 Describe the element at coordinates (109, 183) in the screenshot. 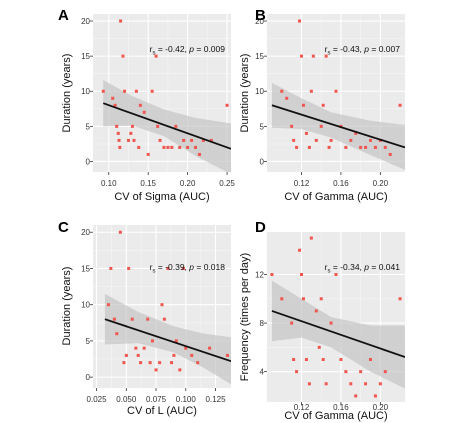

I see `x-tick-label: 0.10` at that location.